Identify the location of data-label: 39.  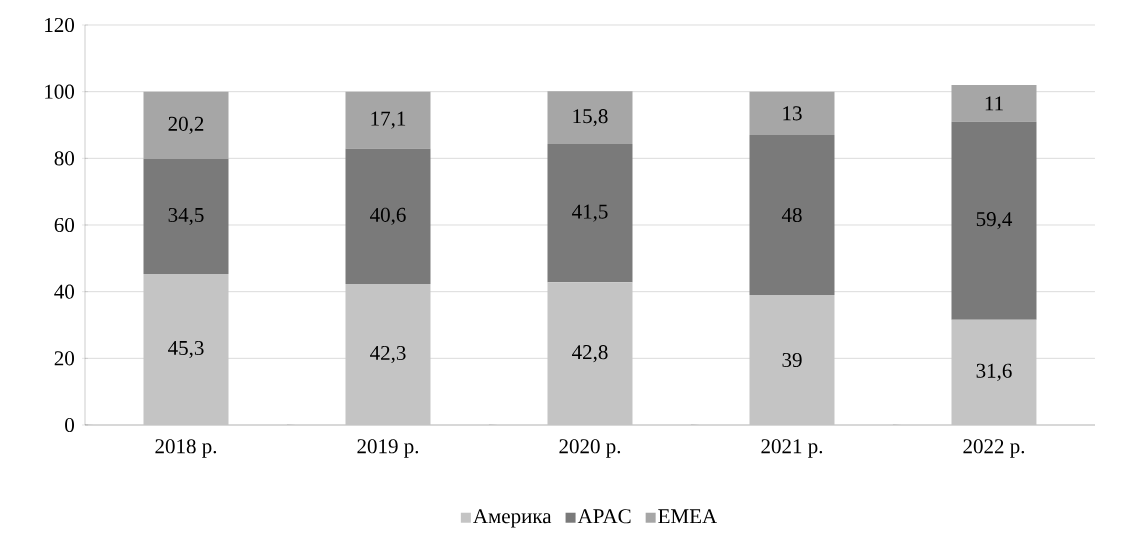
(792, 360).